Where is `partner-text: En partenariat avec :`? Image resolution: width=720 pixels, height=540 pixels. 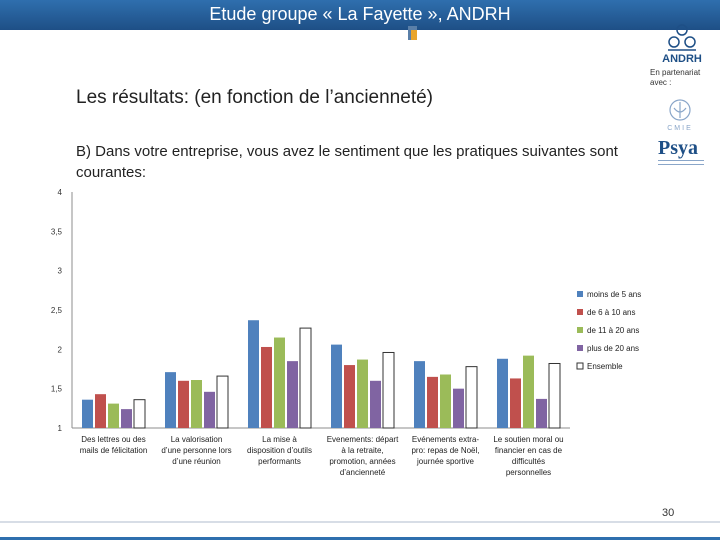 partner-text: En partenariat avec : is located at coordinates (675, 77).